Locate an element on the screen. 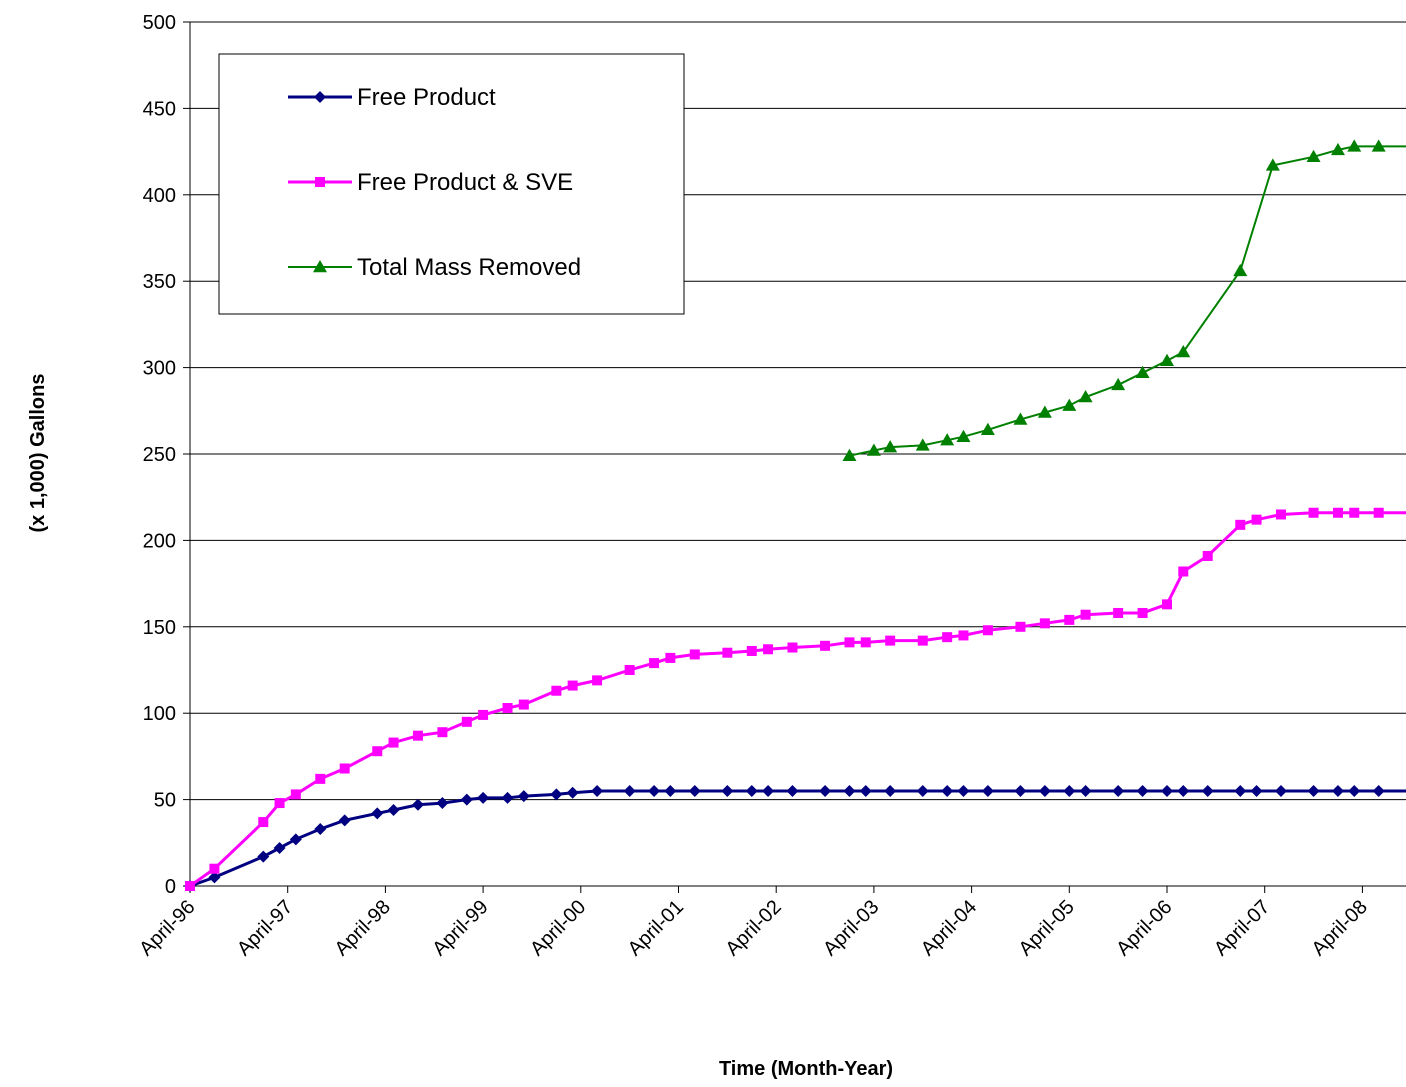  x-tick-label: April-00 is located at coordinates (558, 928).